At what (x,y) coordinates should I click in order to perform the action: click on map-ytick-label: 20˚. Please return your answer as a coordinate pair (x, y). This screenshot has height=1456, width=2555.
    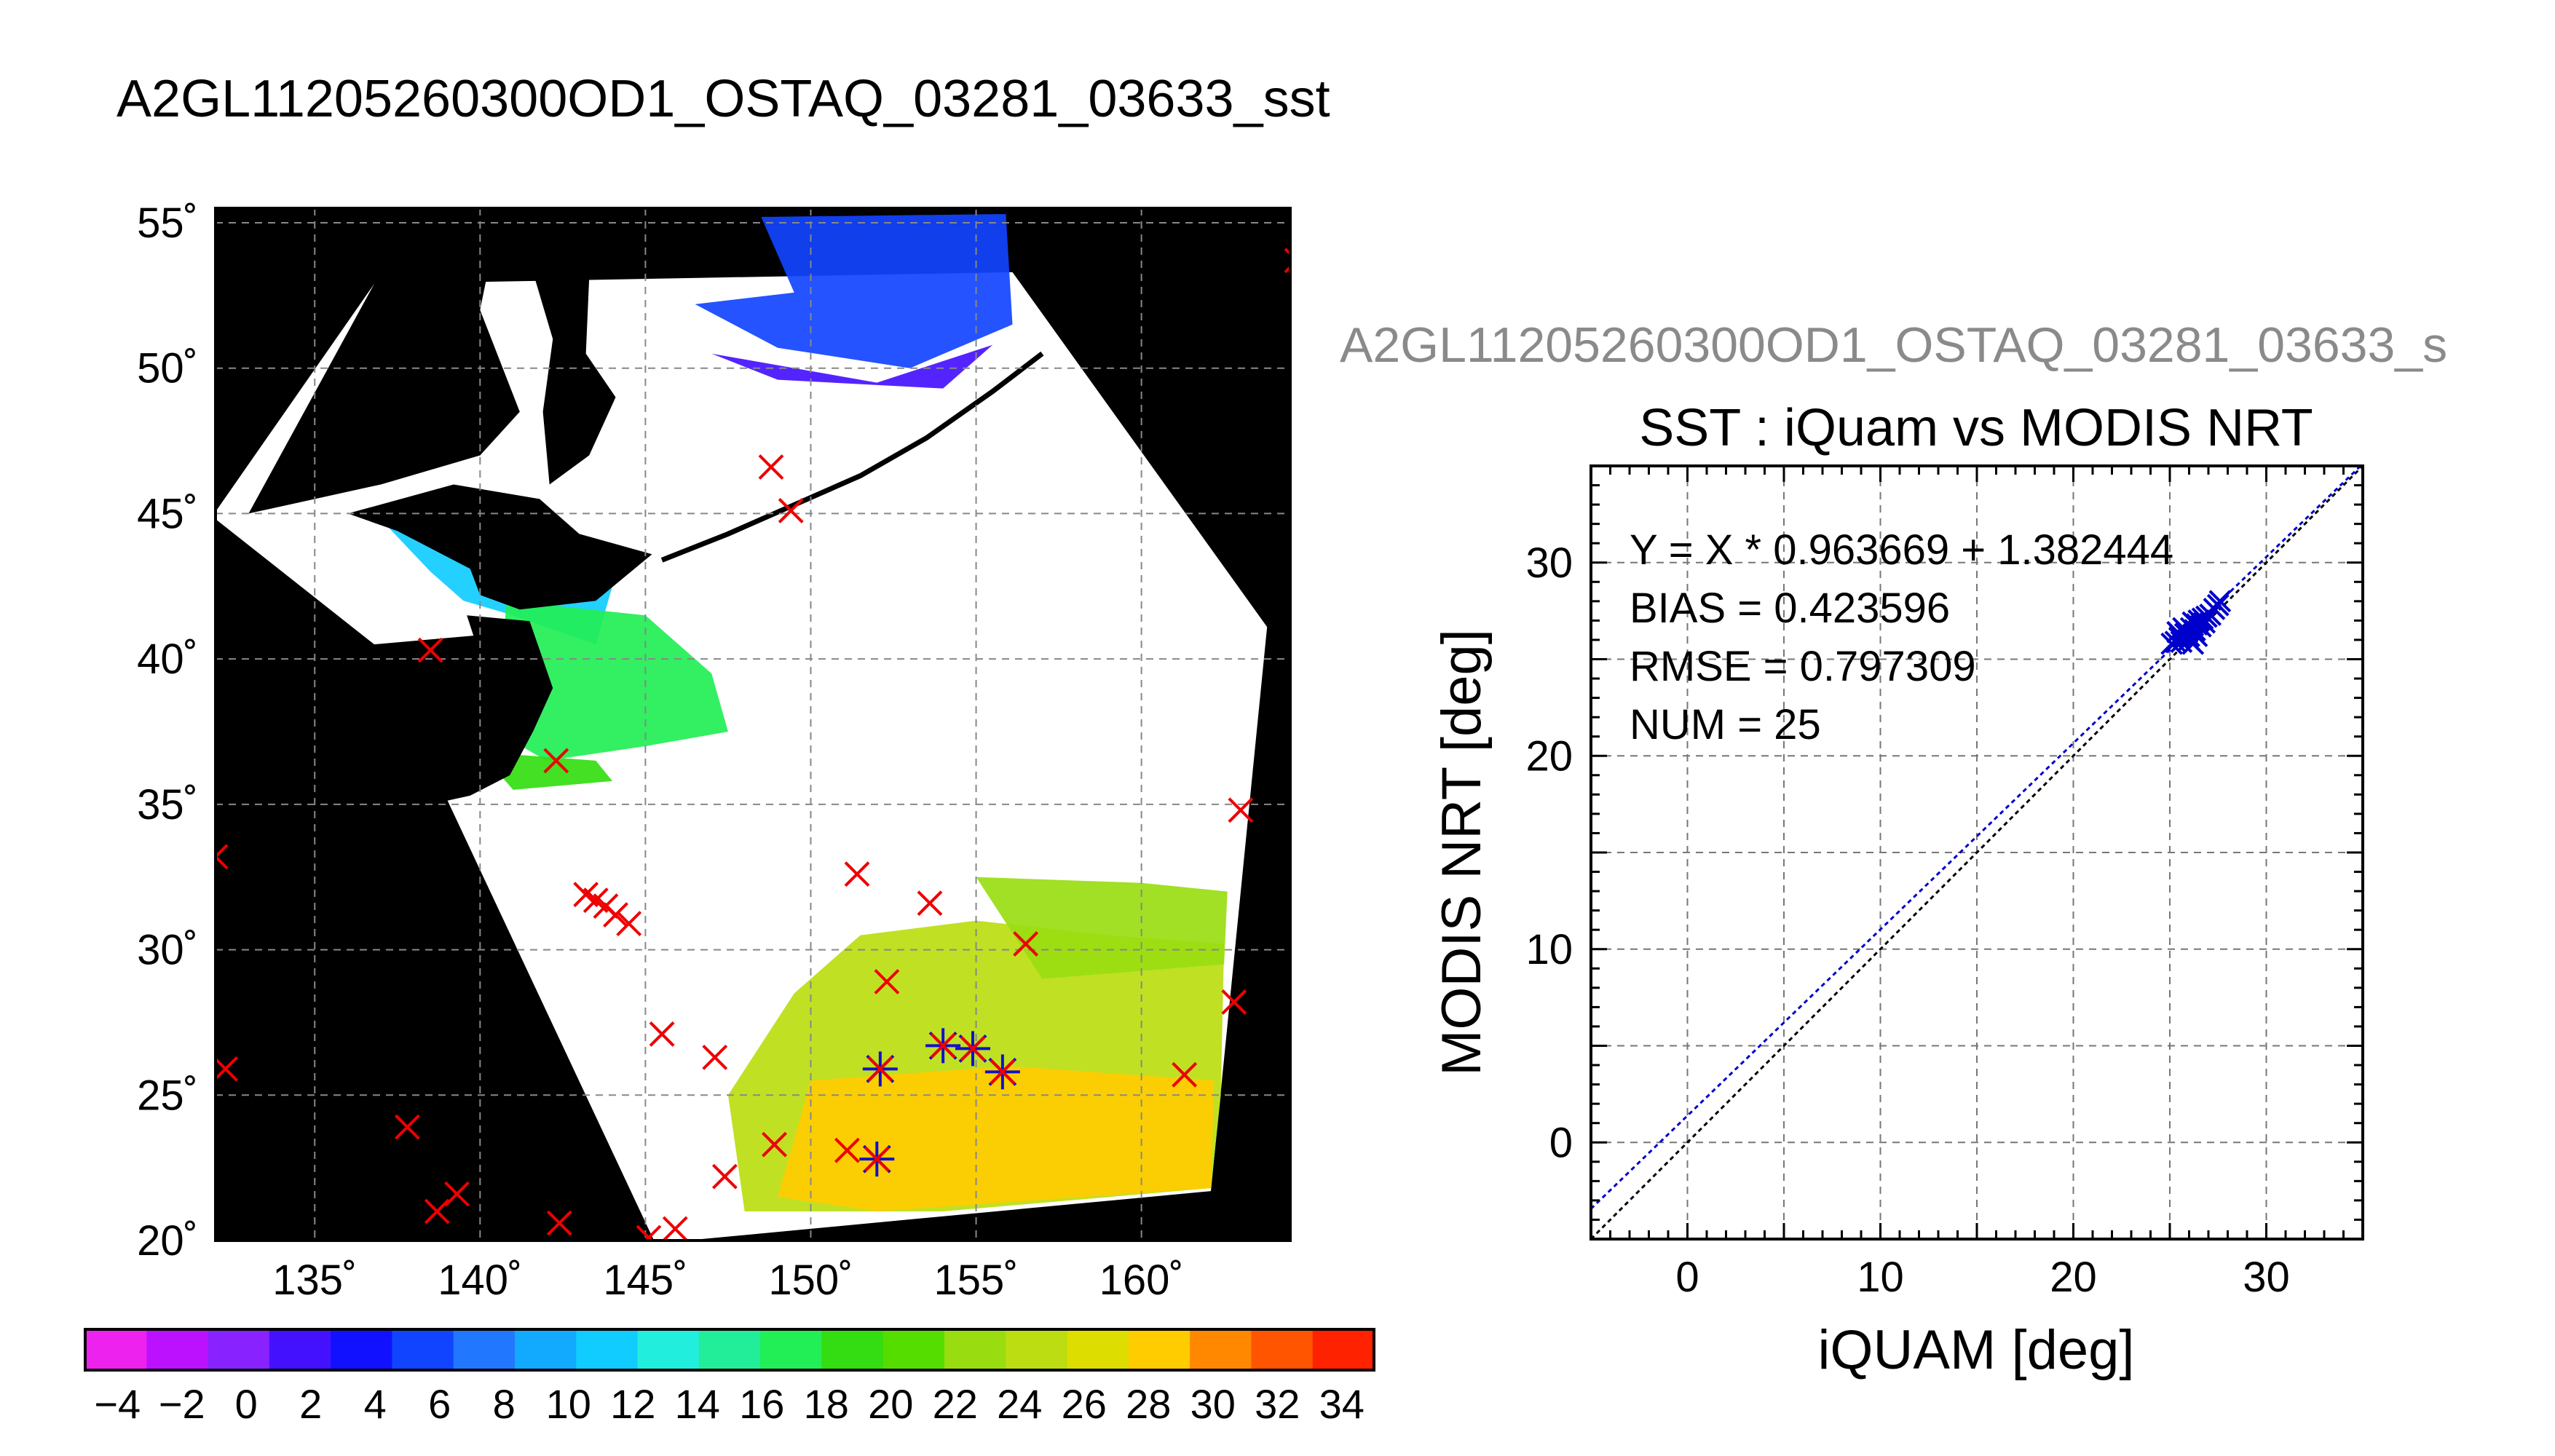
    Looking at the image, I should click on (167, 1241).